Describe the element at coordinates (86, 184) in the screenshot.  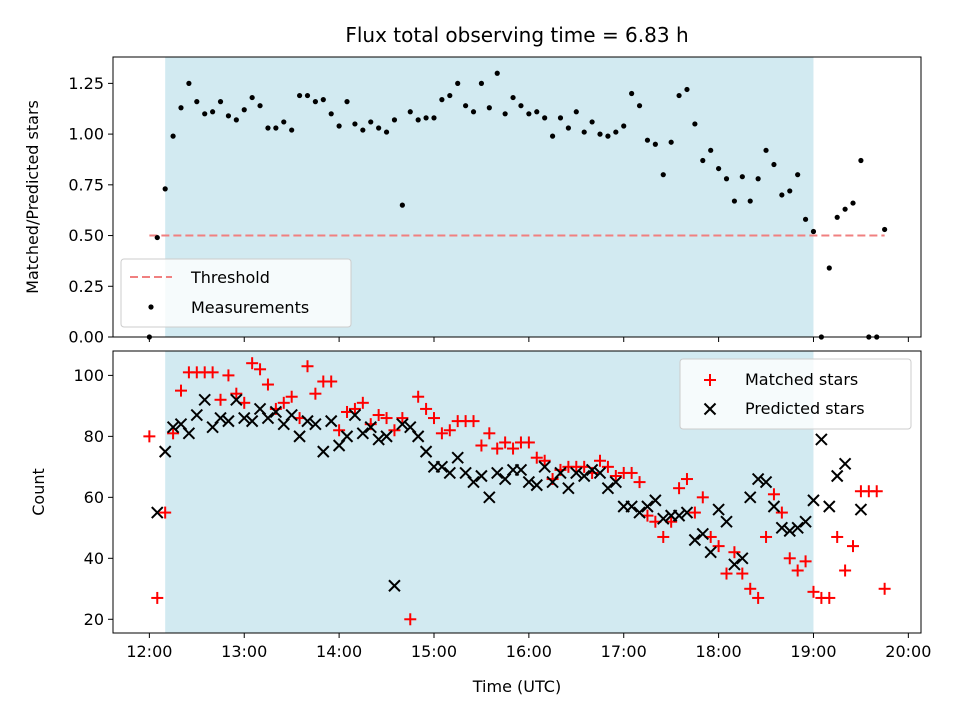
I see `y-tick-label: 0.75` at that location.